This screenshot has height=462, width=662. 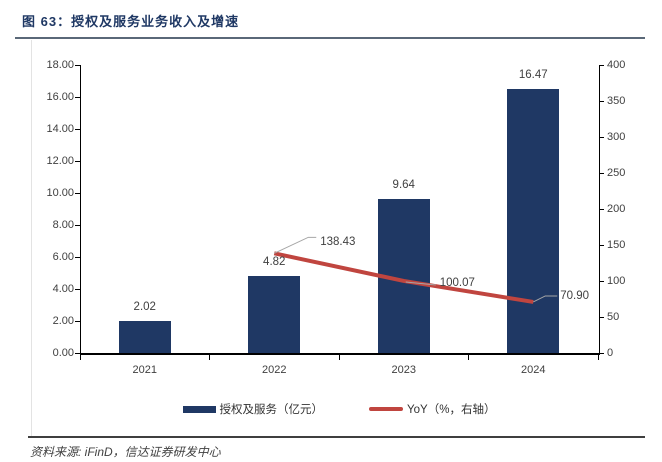 I want to click on bar-legend-swatch, so click(x=199, y=409).